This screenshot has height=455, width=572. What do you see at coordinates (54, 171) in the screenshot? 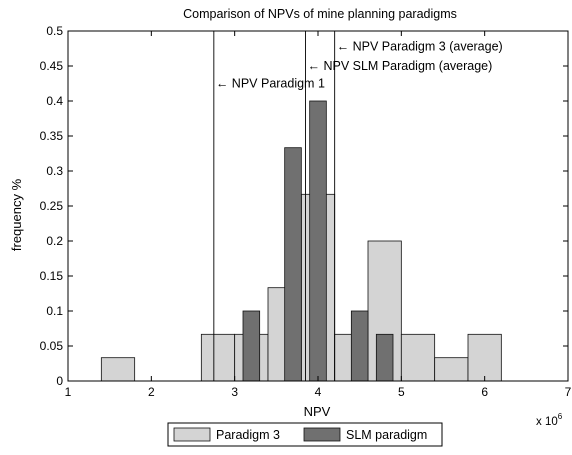
I see `y-tick-label: 0.3` at bounding box center [54, 171].